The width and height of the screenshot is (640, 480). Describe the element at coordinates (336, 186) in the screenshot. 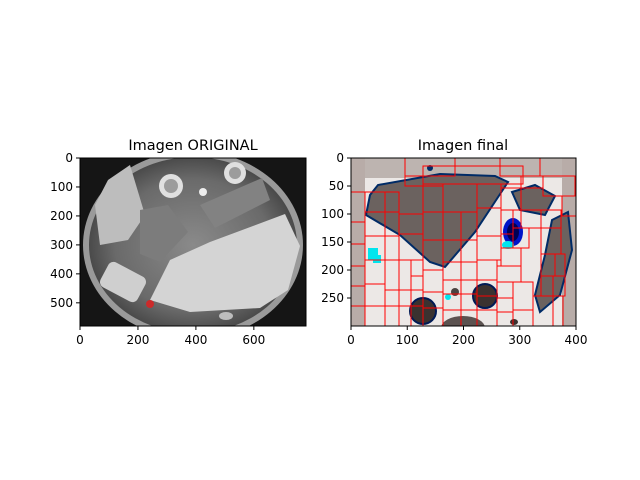

I see `y-tick-label: 50` at that location.